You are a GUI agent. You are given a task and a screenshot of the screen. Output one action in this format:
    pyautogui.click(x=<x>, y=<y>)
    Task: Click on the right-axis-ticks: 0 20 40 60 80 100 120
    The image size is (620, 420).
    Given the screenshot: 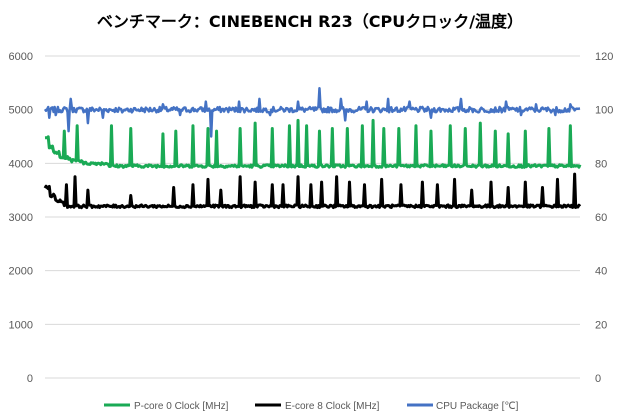 What is the action you would take?
    pyautogui.click(x=604, y=218)
    